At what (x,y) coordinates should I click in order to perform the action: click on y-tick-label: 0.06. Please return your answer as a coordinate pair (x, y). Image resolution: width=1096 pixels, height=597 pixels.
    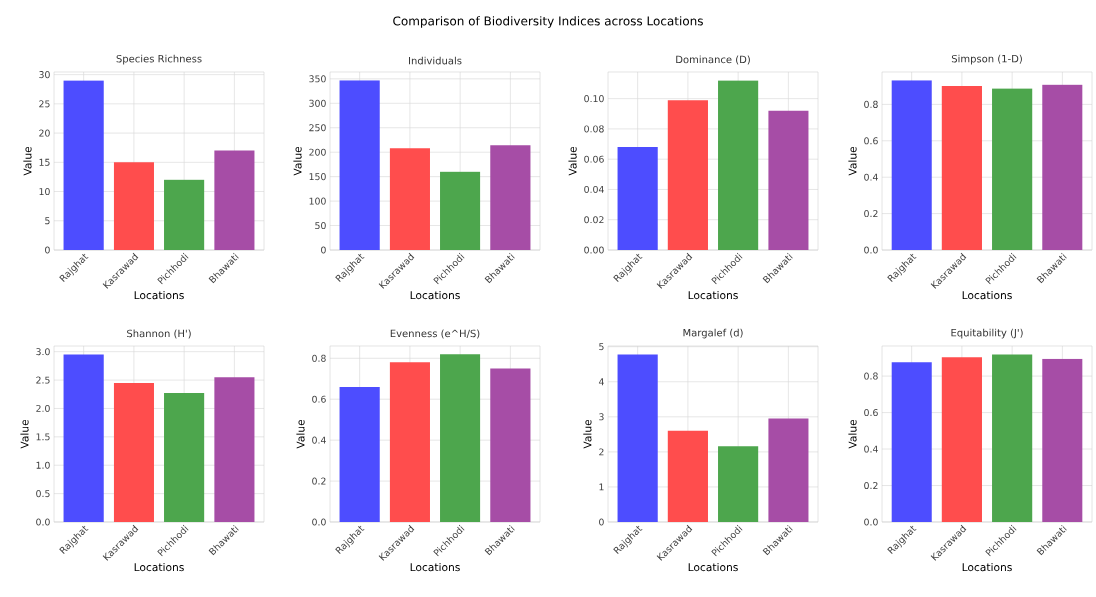
    Looking at the image, I should click on (594, 159).